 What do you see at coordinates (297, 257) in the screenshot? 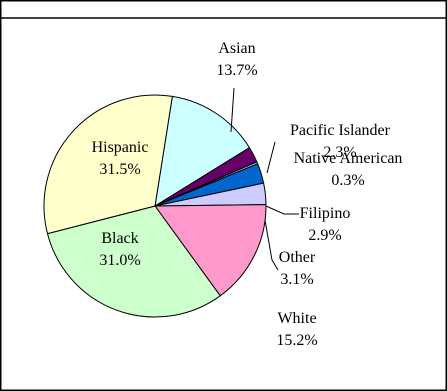
I see `slice-name-label-other: Other` at bounding box center [297, 257].